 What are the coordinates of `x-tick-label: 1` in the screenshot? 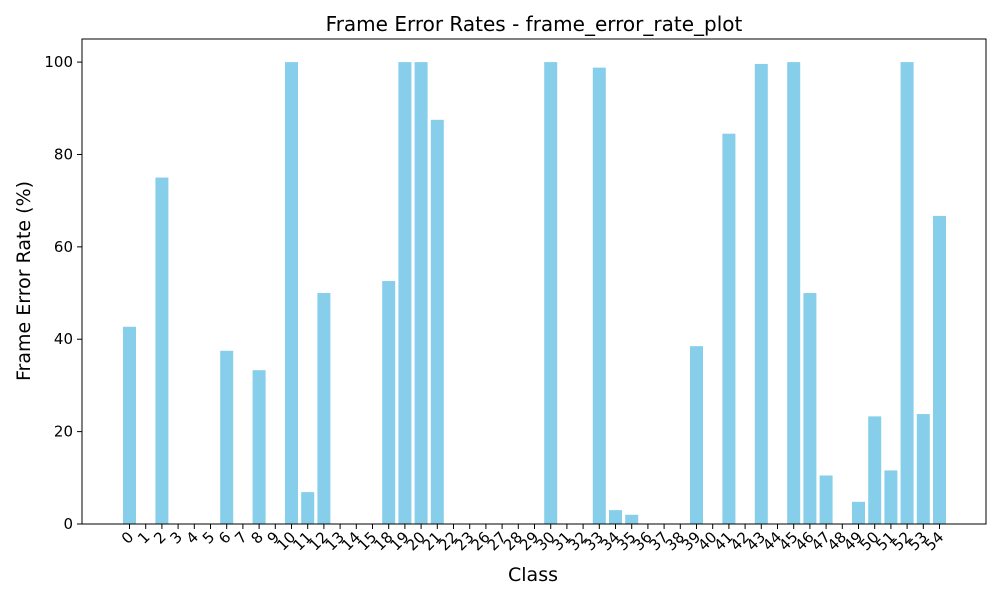 It's located at (143, 537).